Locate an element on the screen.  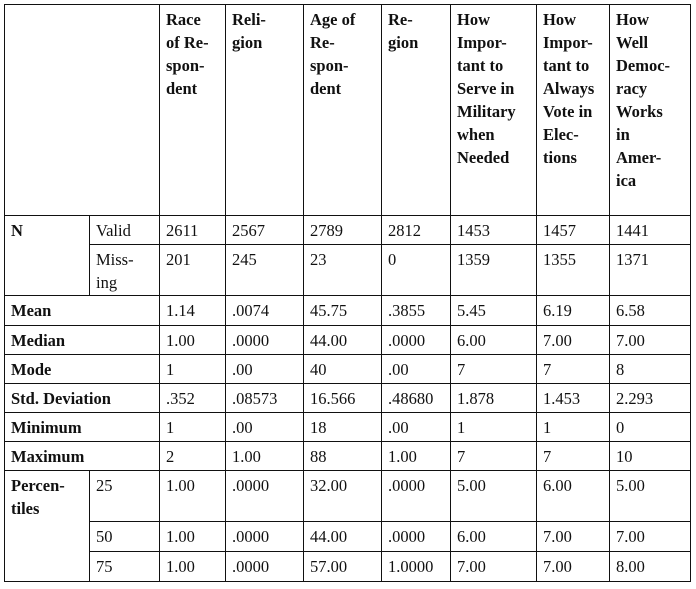
table-cell: 1355 is located at coordinates (573, 270).